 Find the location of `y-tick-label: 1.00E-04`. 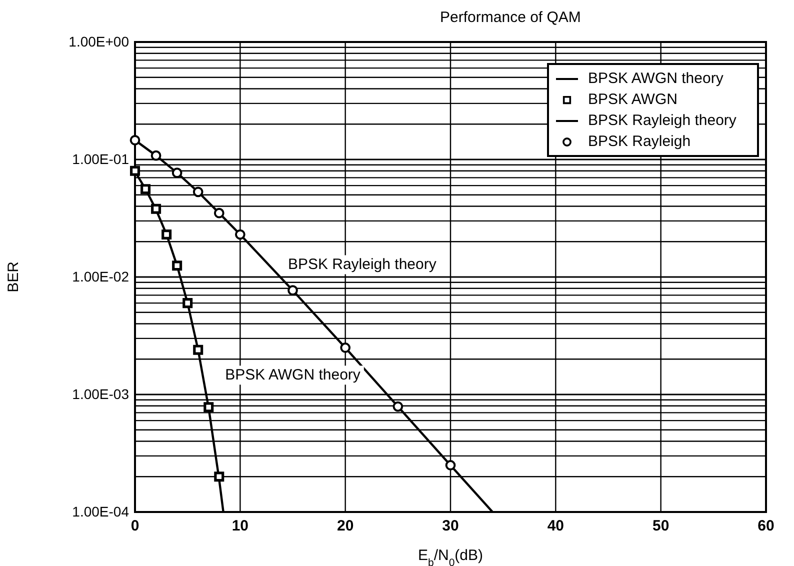

y-tick-label: 1.00E-04 is located at coordinates (101, 511).